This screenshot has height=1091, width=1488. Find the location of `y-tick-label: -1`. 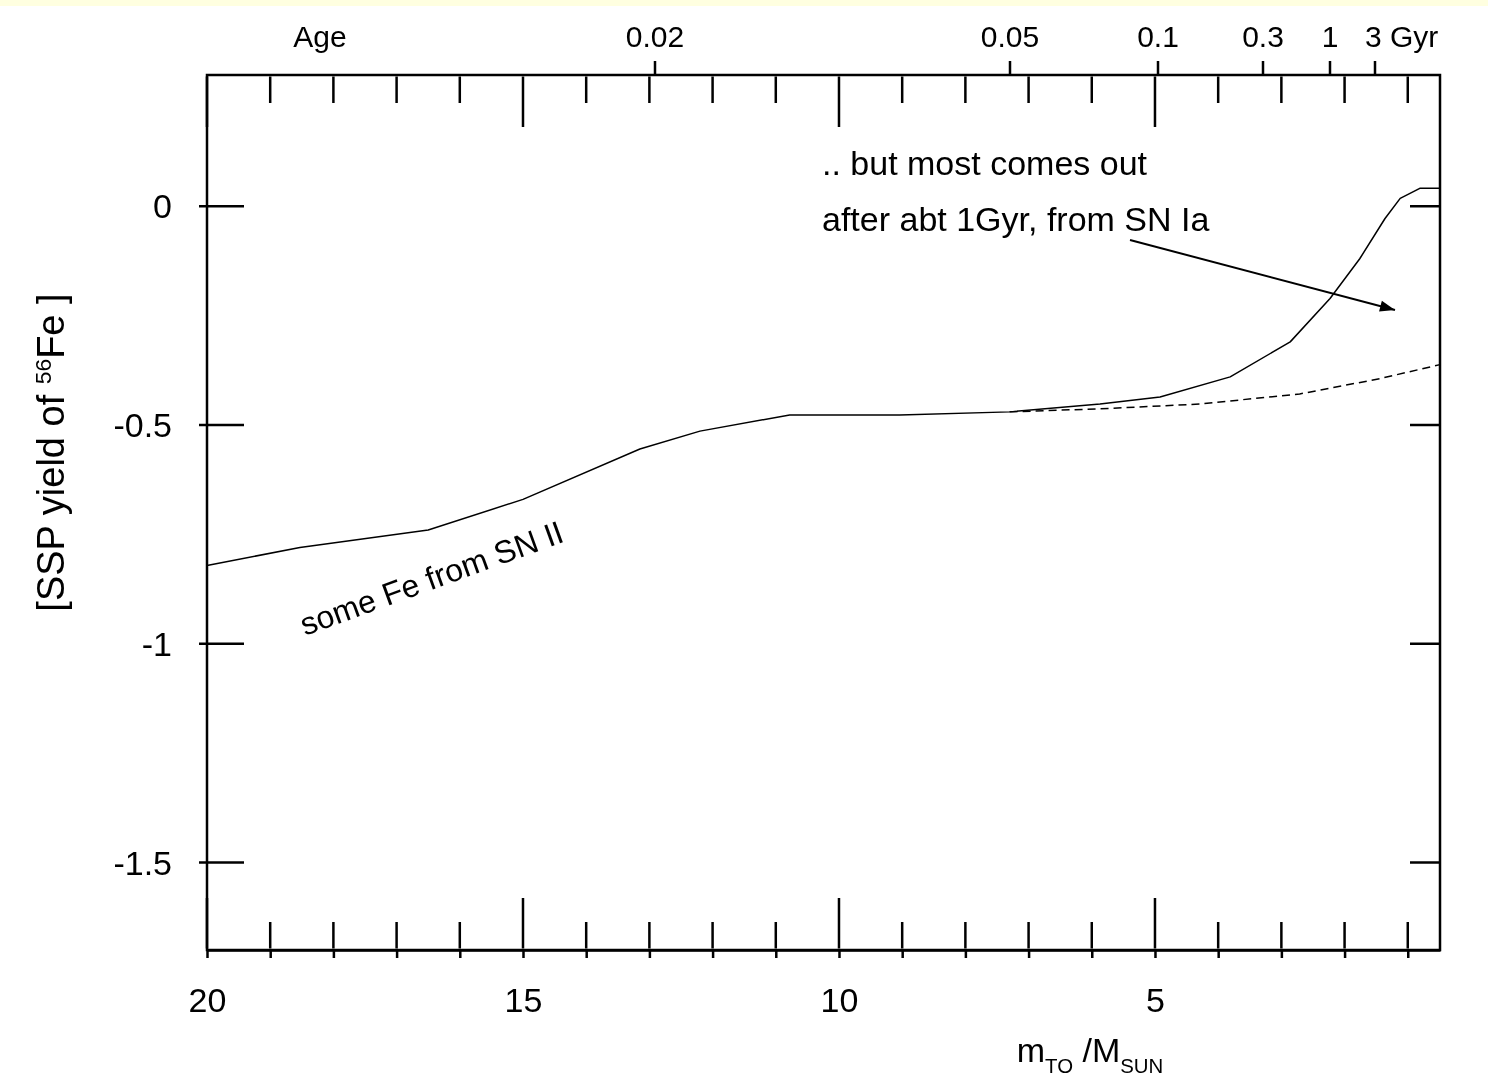

y-tick-label: -1 is located at coordinates (156, 643).